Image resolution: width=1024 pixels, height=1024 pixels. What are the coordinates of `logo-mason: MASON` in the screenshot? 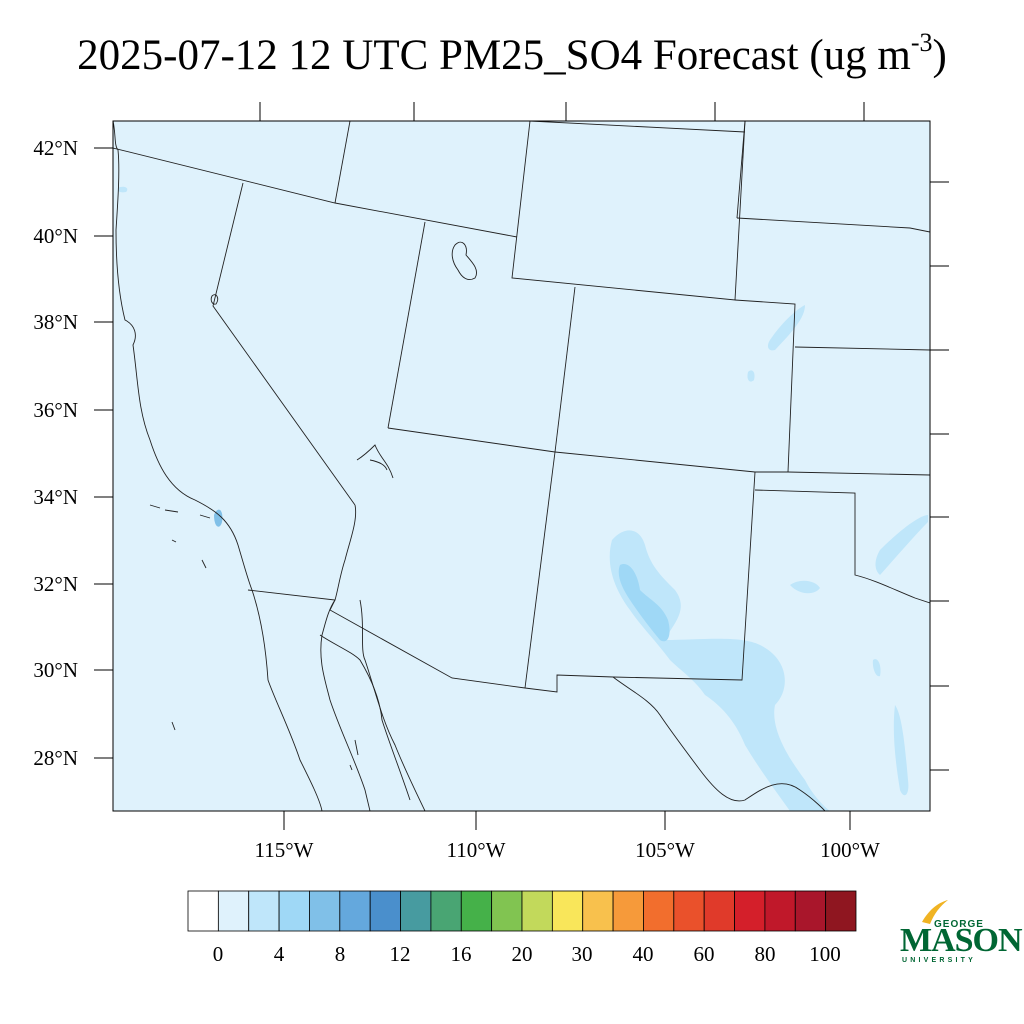 It's located at (961, 940).